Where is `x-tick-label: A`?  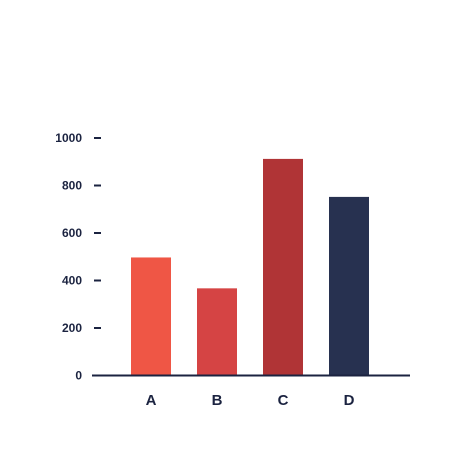 x-tick-label: A is located at coordinates (151, 400).